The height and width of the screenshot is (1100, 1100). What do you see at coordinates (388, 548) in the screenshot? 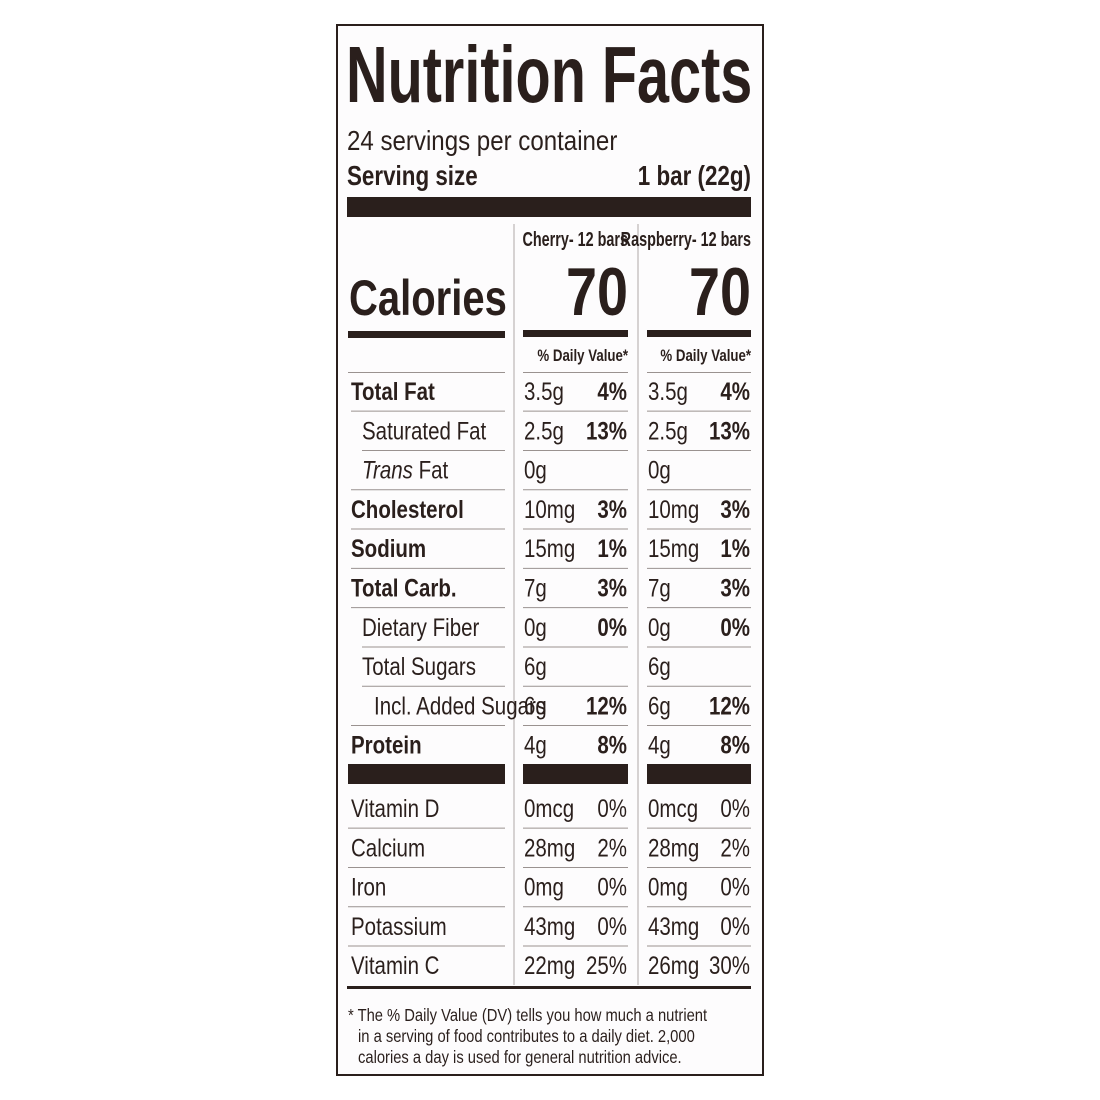
I see `nutrient-name: Sodium` at bounding box center [388, 548].